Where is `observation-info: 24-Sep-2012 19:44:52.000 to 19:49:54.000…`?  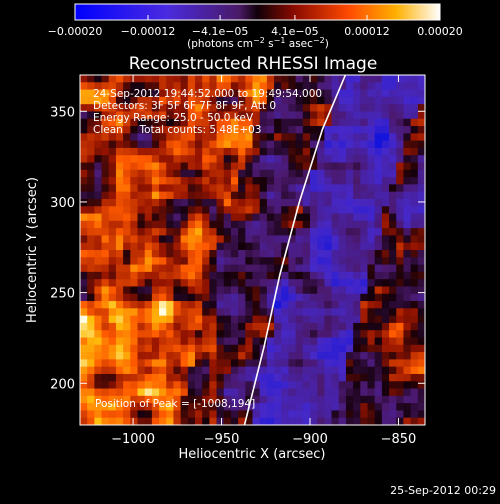 observation-info: 24-Sep-2012 19:44:52.000 to 19:49:54.000… is located at coordinates (207, 112).